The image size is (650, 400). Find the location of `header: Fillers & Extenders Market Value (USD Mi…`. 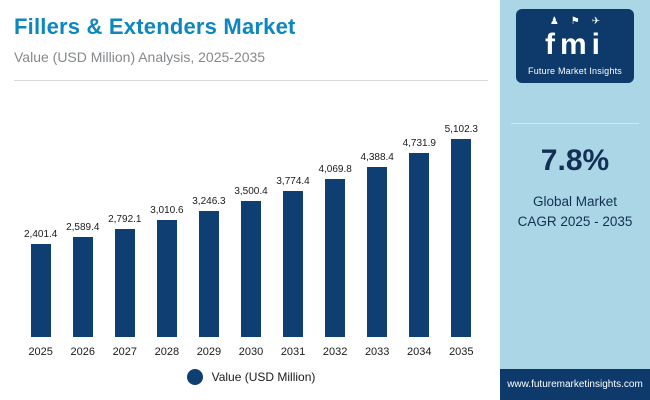

header: Fillers & Extenders Market Value (USD Mi… is located at coordinates (251, 39).